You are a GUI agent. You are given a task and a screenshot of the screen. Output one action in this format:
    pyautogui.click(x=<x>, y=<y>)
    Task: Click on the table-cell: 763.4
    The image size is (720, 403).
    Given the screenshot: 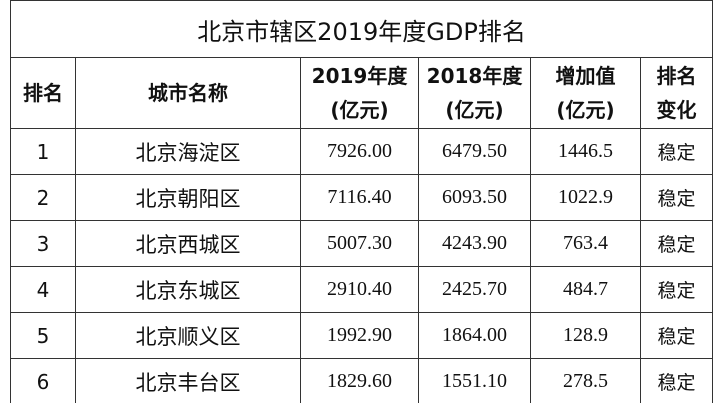 What is the action you would take?
    pyautogui.click(x=585, y=243)
    